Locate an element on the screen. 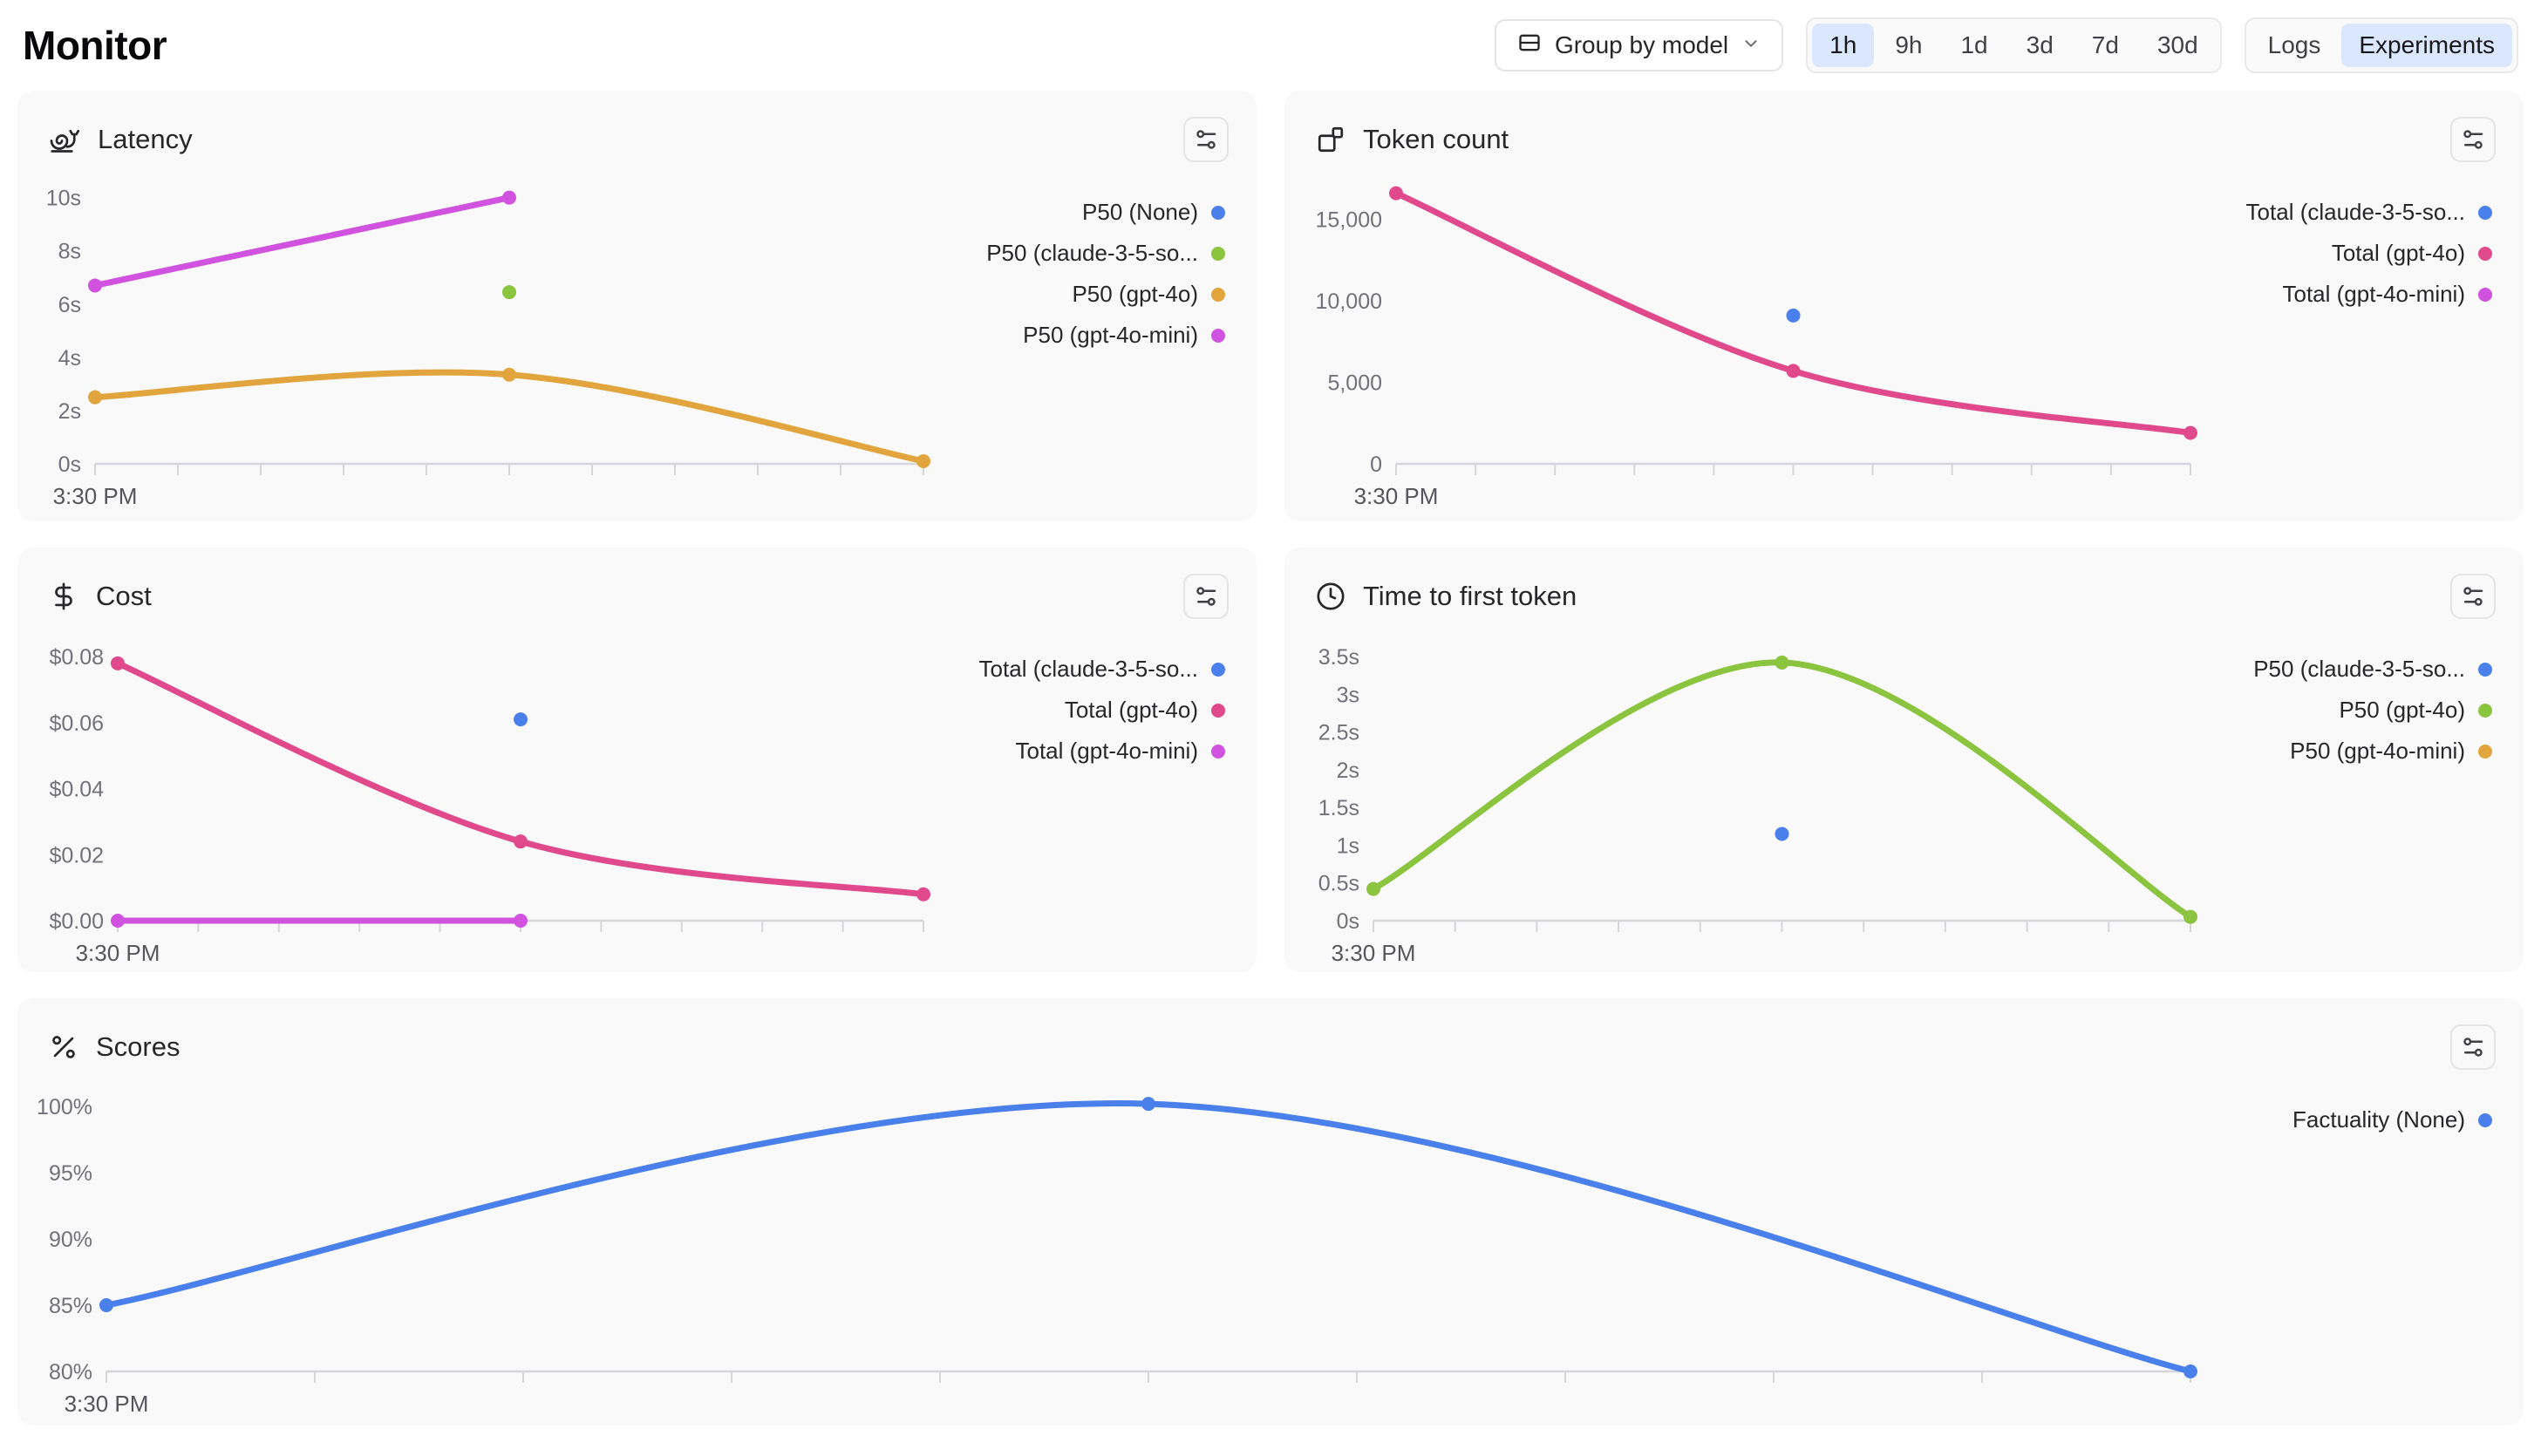 The image size is (2541, 1456). view-toggle-experiments: Experiments is located at coordinates (2426, 45).